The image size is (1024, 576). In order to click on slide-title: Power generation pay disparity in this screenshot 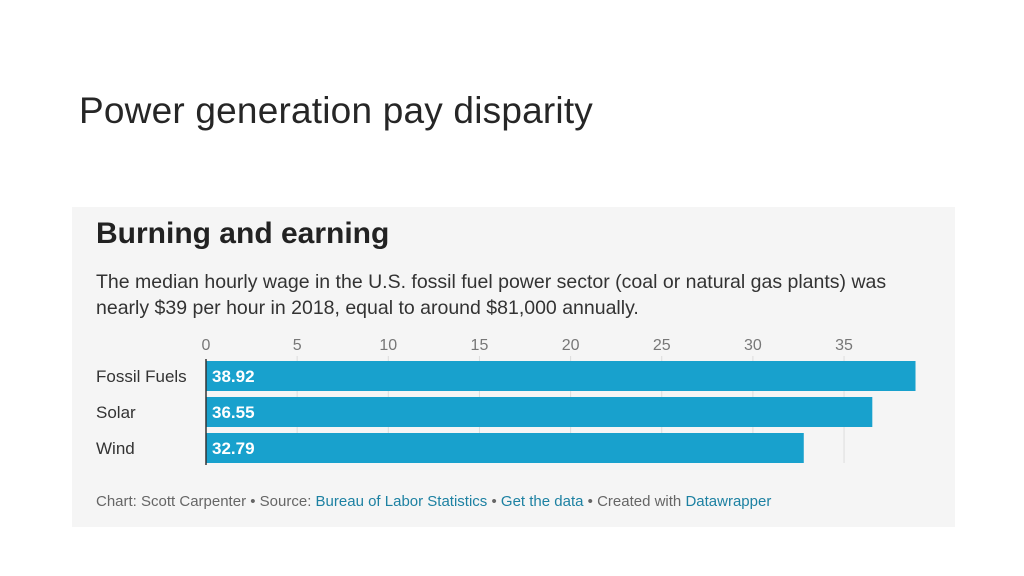, I will do `click(336, 110)`.